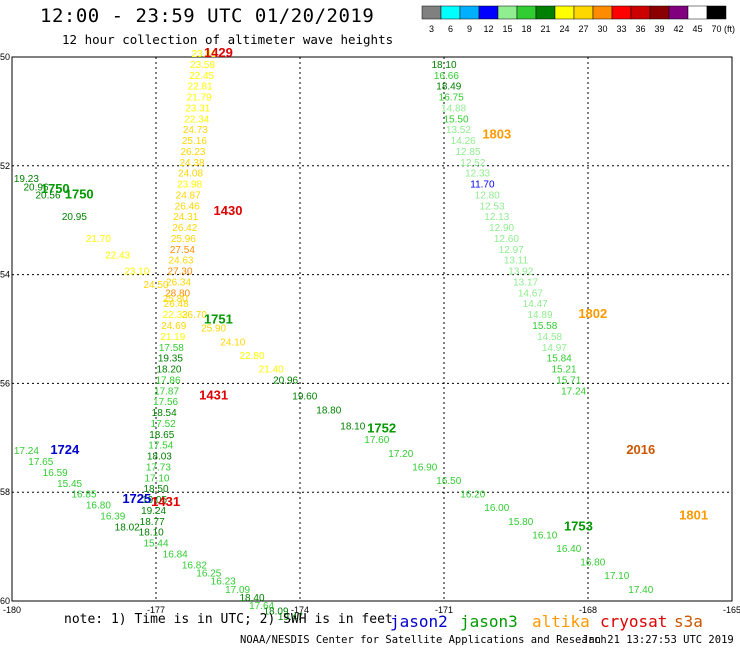  What do you see at coordinates (545, 29) in the screenshot?
I see `colorbar-label: 21` at bounding box center [545, 29].